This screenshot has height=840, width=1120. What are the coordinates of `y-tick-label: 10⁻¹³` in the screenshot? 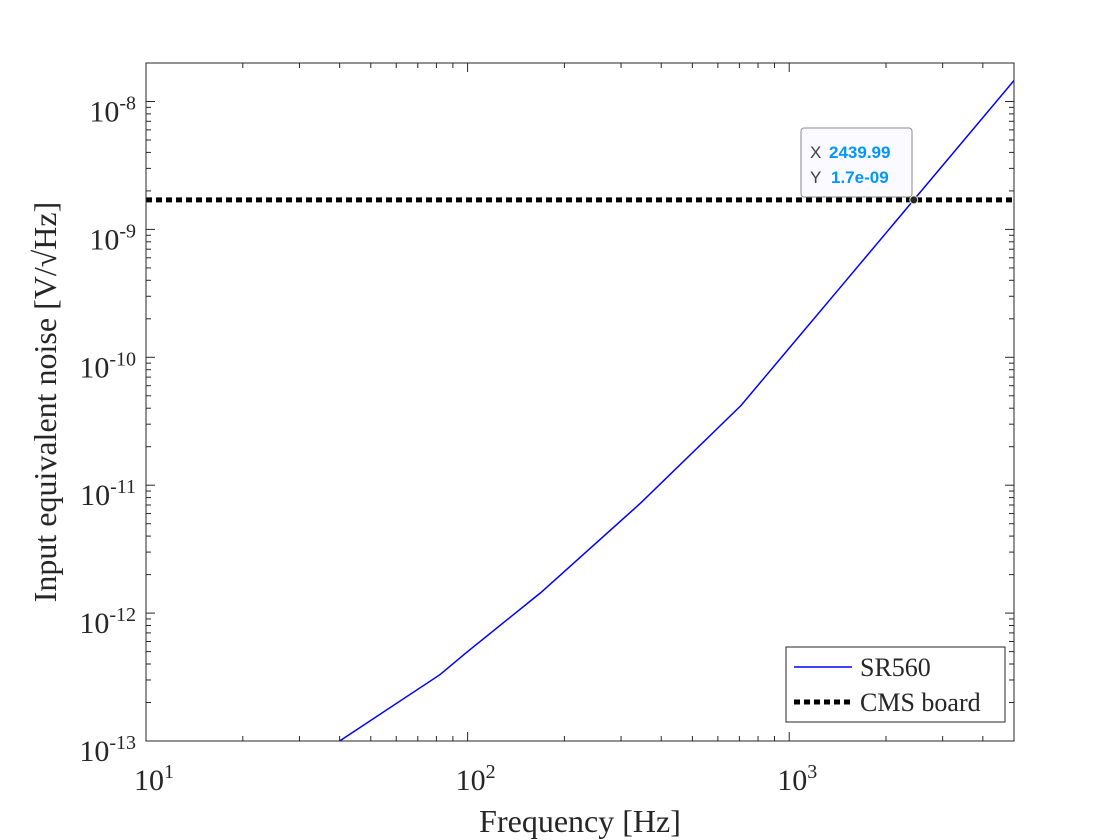 It's located at (107, 750).